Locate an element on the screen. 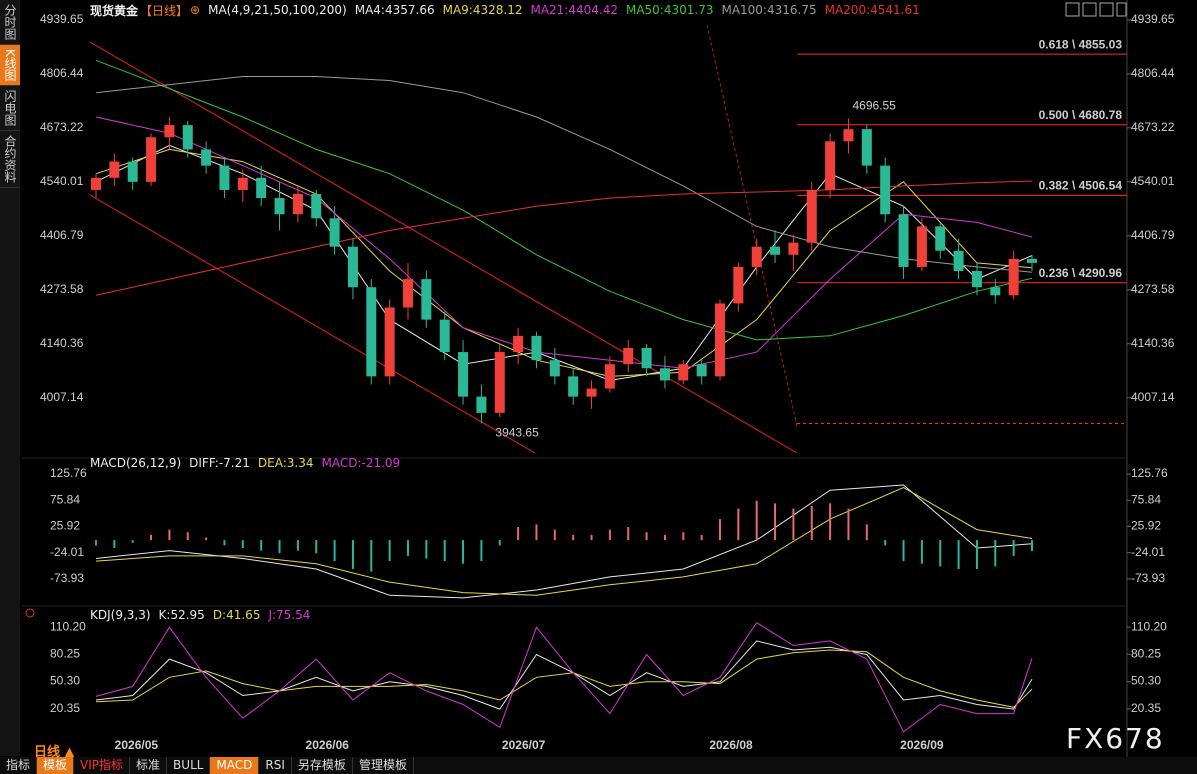 This screenshot has width=1197, height=774. toolbar-button: MACD is located at coordinates (235, 765).